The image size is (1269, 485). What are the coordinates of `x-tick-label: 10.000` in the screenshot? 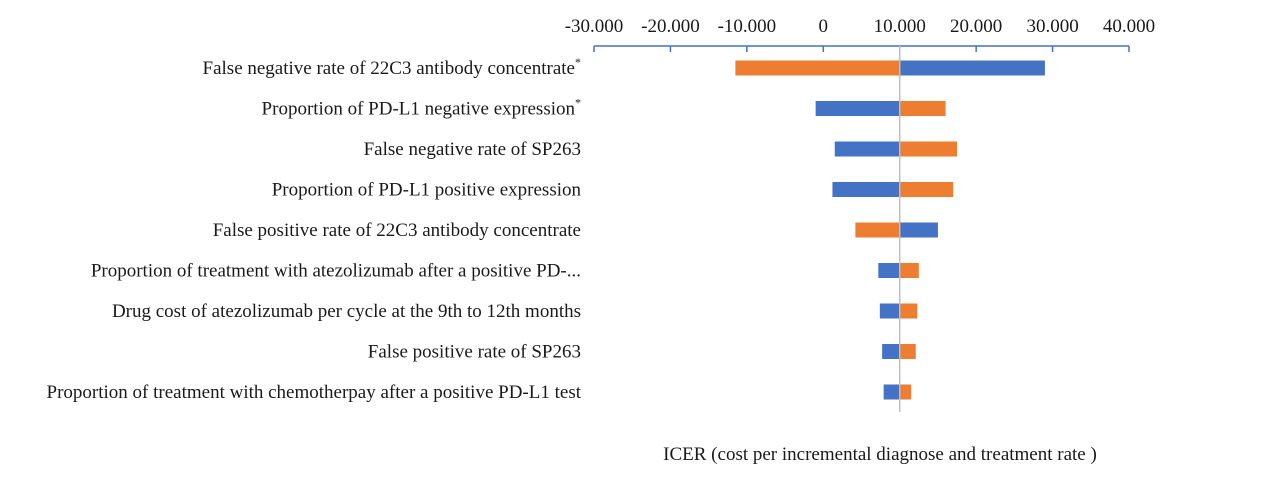 It's located at (900, 26).